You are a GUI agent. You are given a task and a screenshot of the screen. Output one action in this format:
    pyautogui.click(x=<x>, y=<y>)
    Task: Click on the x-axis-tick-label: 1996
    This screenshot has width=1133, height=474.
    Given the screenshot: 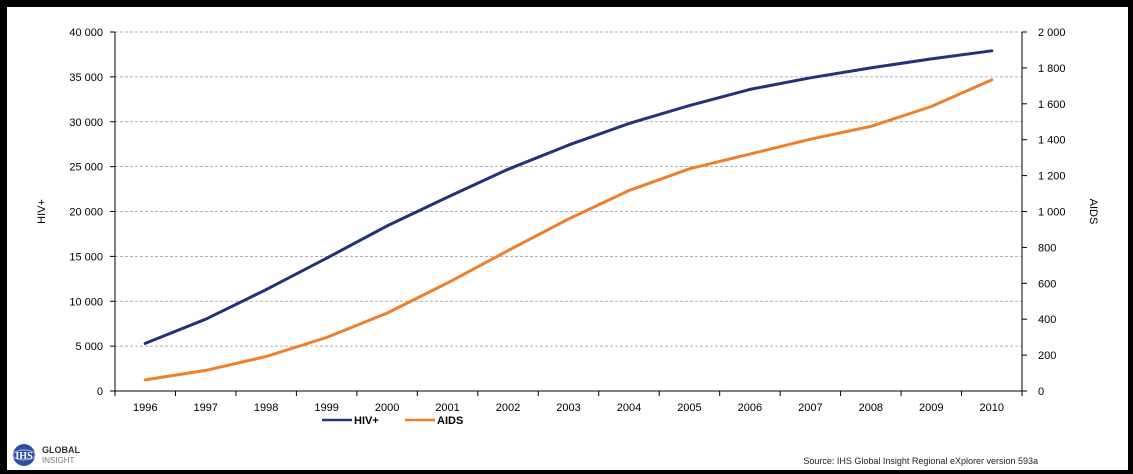 What is the action you would take?
    pyautogui.click(x=145, y=408)
    